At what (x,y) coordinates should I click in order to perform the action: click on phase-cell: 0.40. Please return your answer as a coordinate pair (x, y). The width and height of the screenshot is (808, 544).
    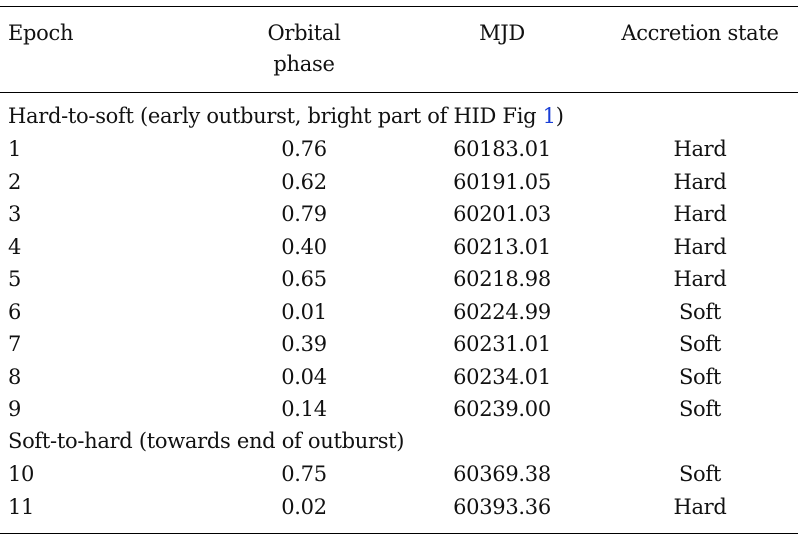
    Looking at the image, I should click on (304, 246).